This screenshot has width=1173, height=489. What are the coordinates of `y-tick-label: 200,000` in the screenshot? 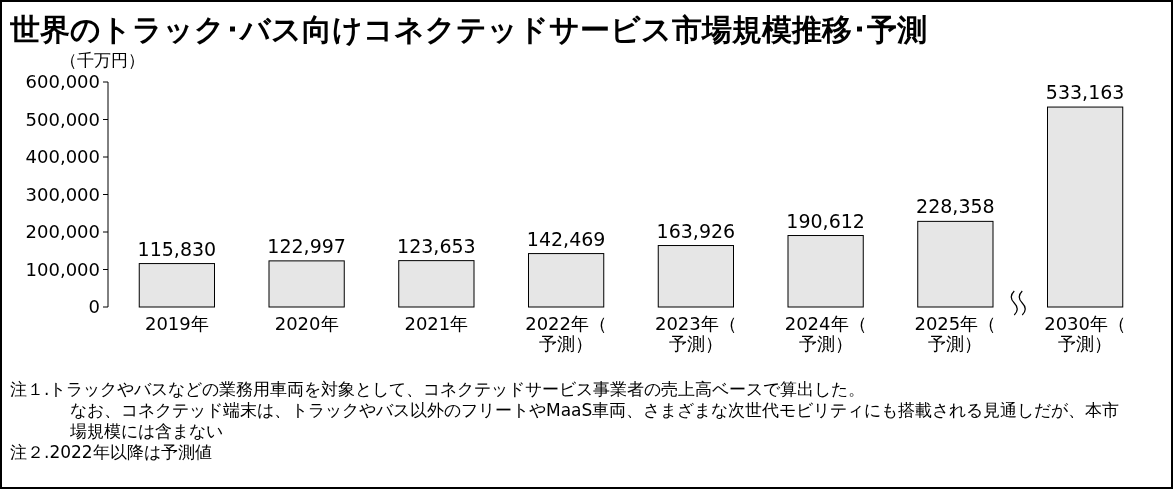 It's located at (62, 232).